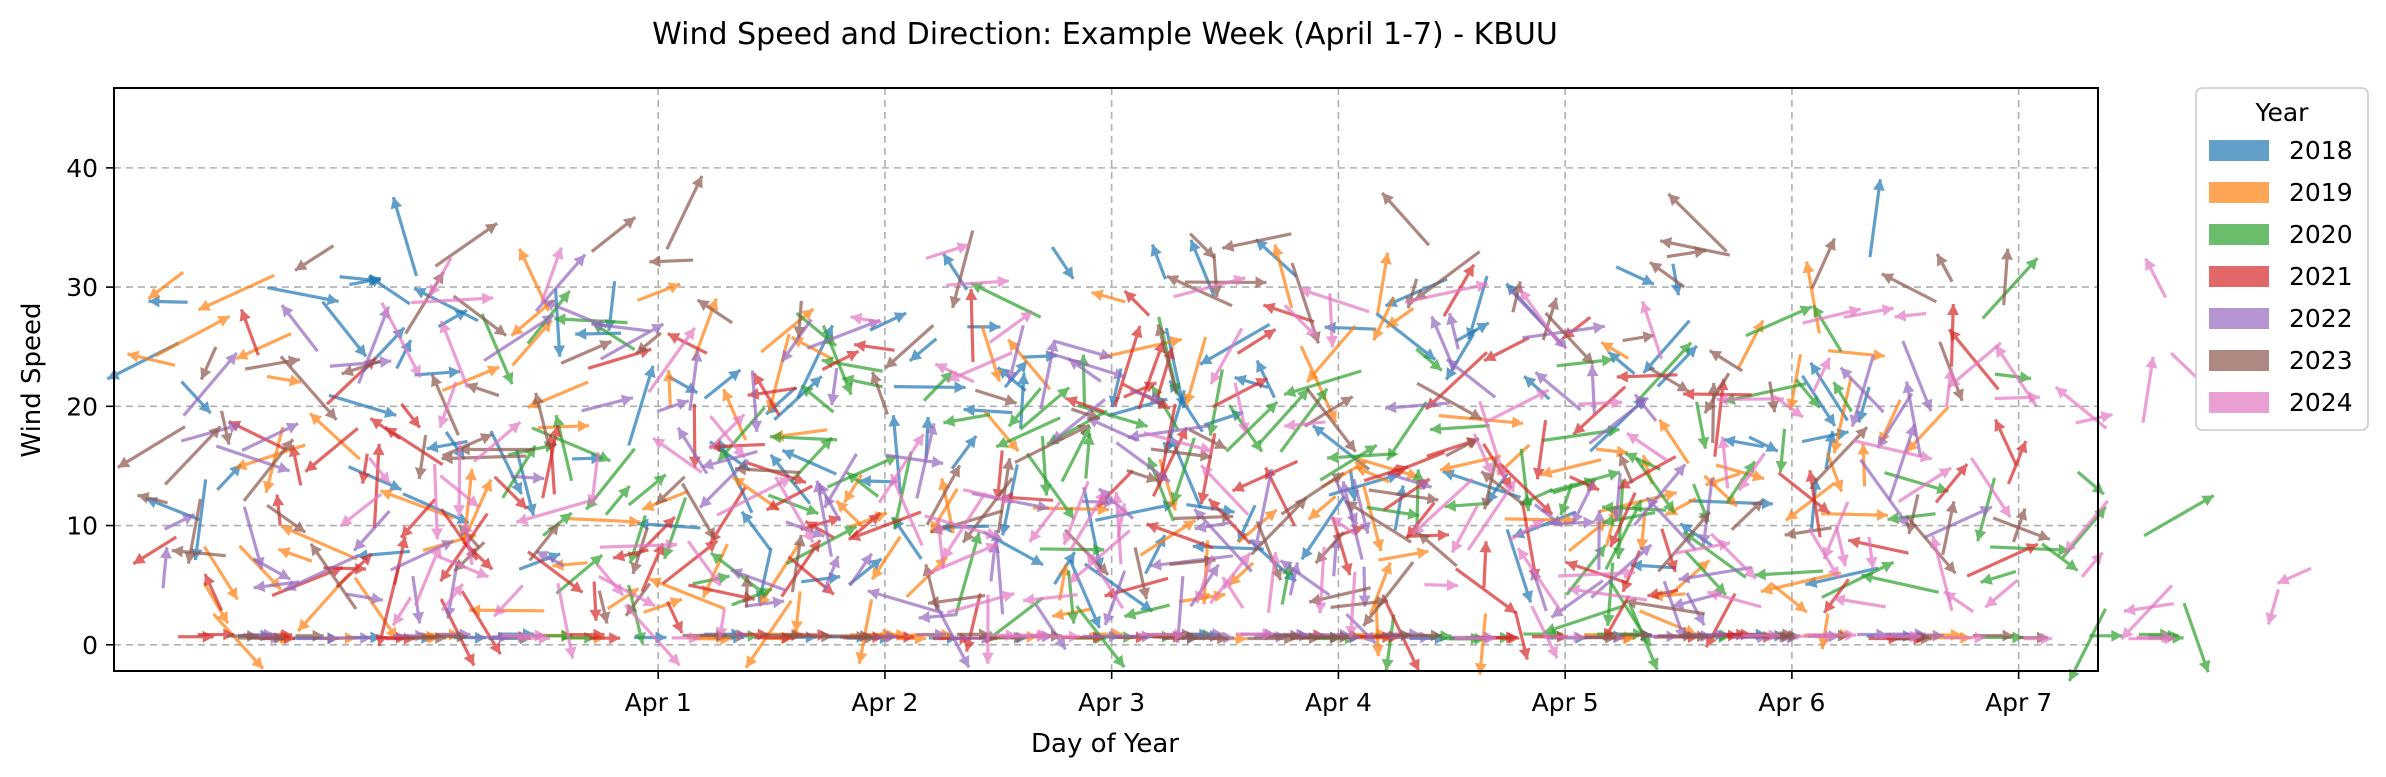 The height and width of the screenshot is (777, 2386). I want to click on y-tick-label: 10, so click(82, 526).